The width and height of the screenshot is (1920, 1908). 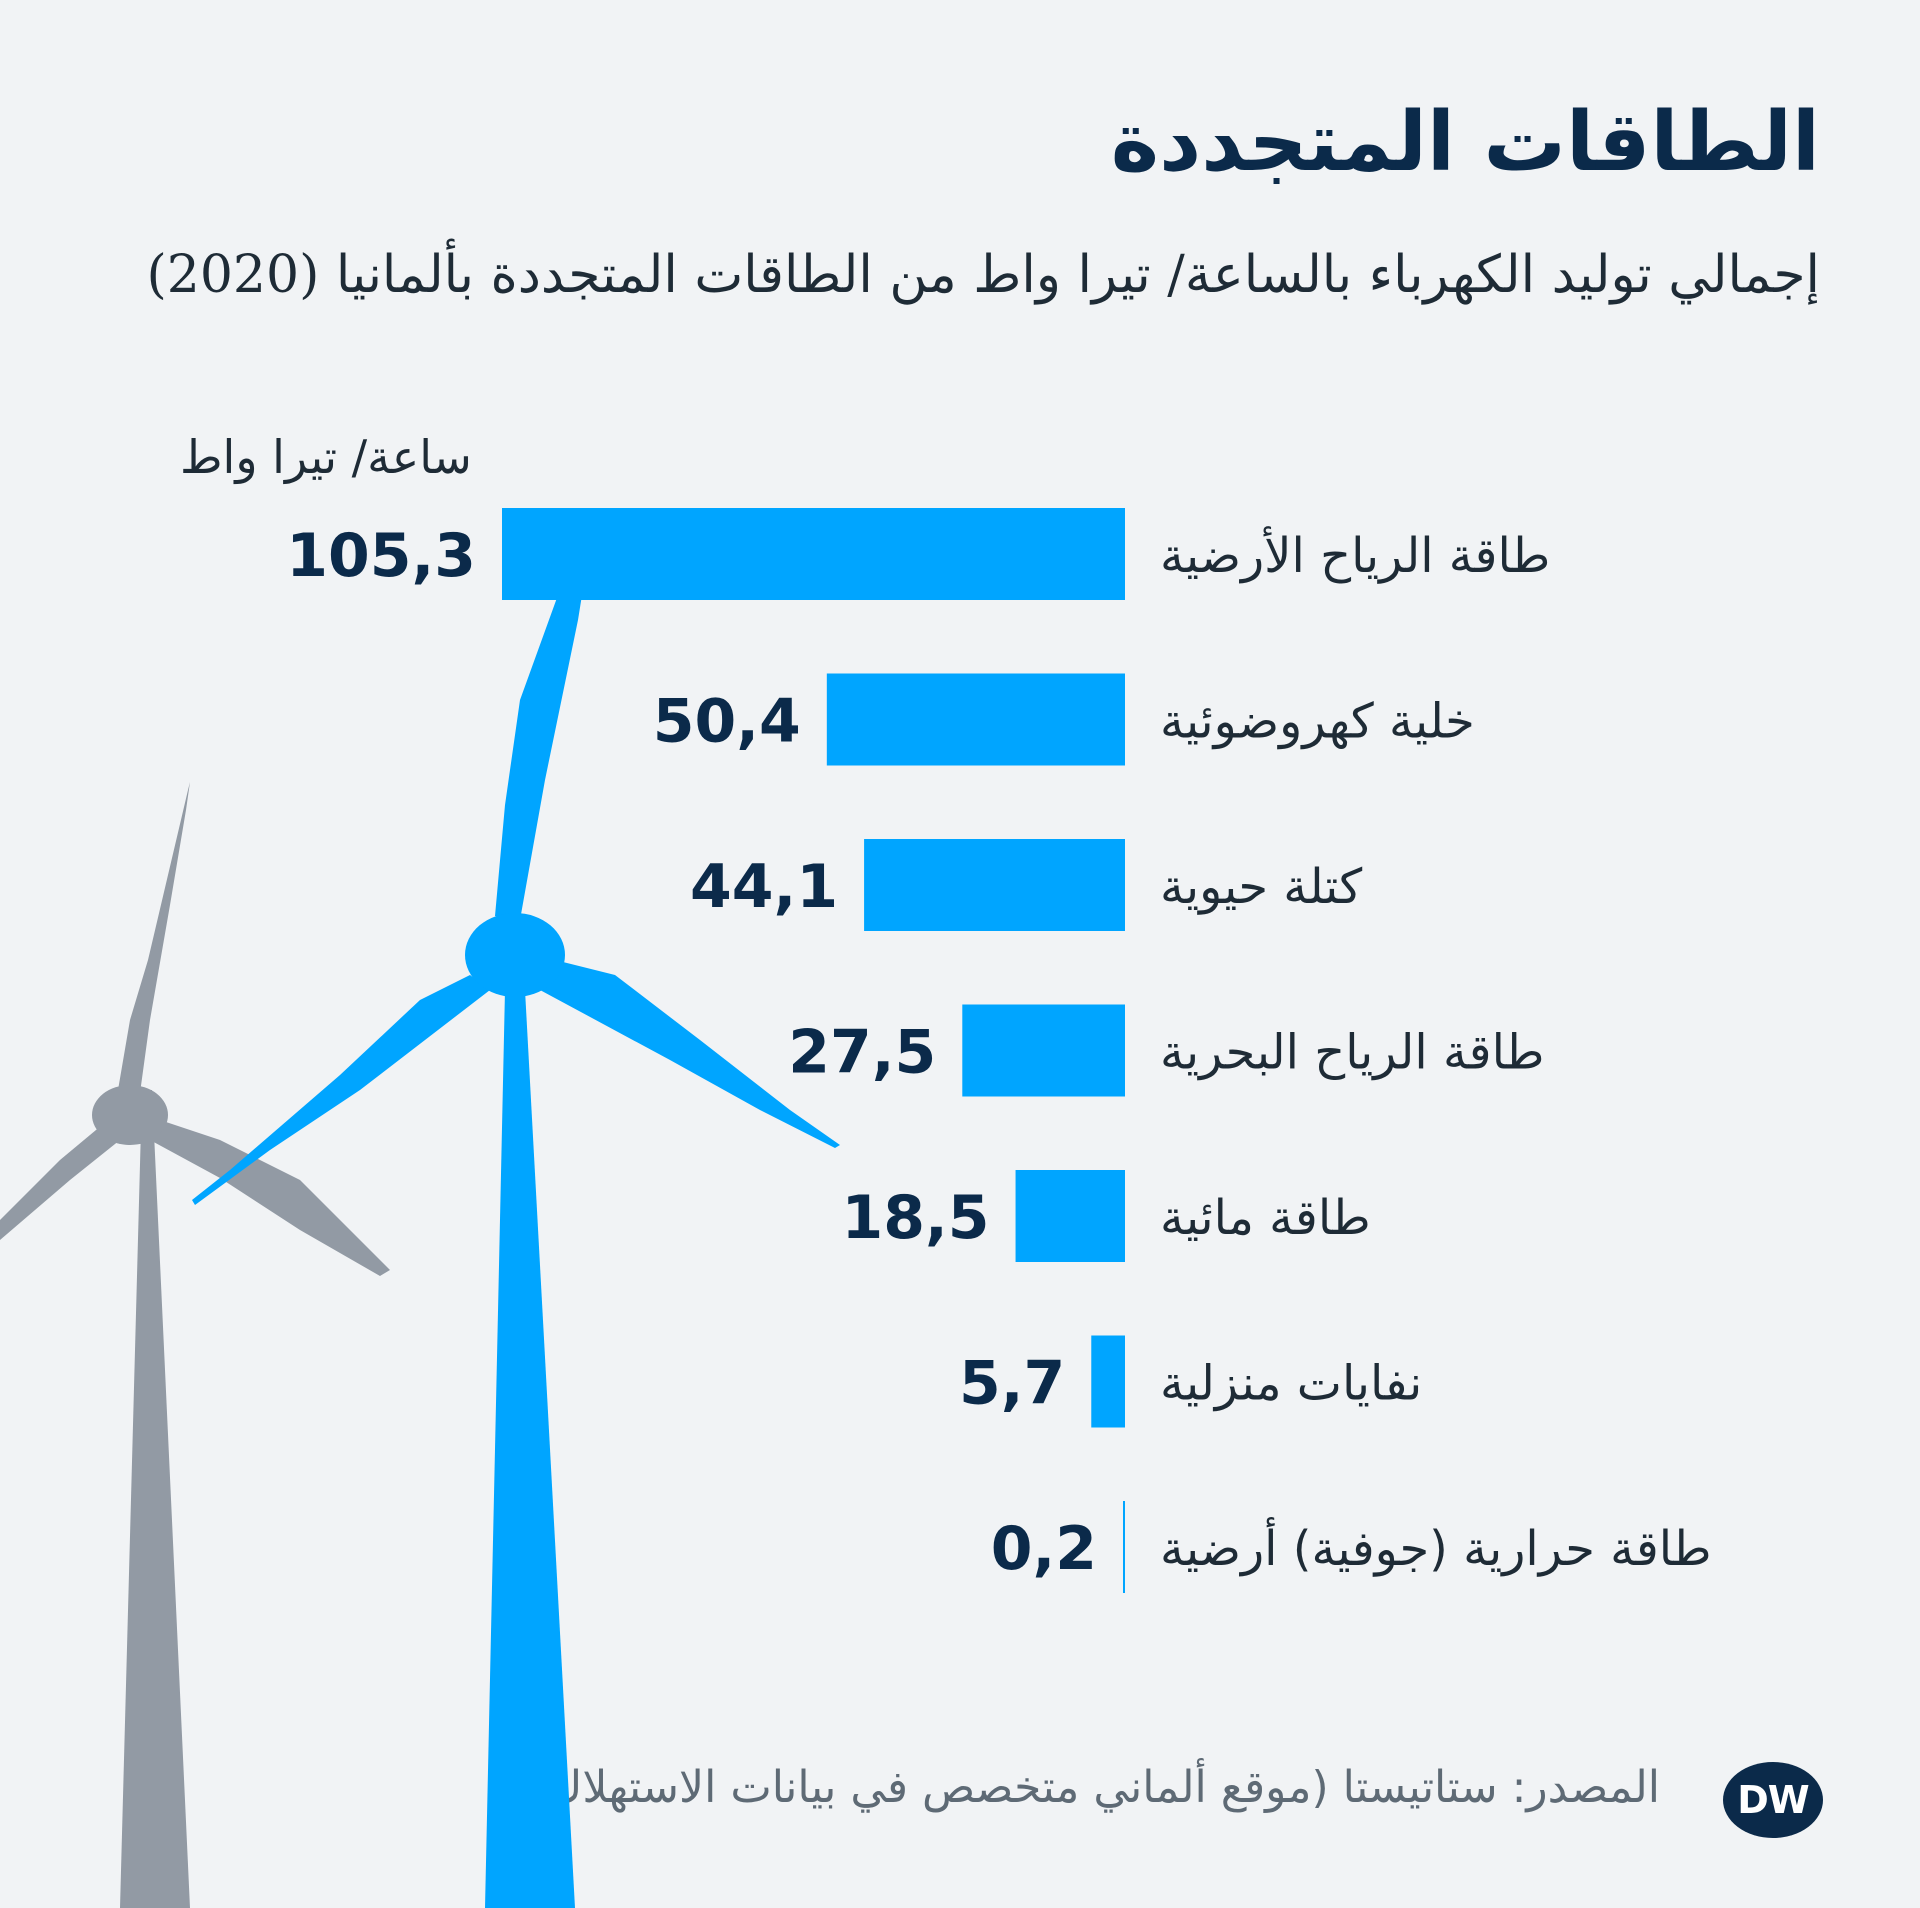 What do you see at coordinates (727, 722) in the screenshot?
I see `value-label-1: 50,4` at bounding box center [727, 722].